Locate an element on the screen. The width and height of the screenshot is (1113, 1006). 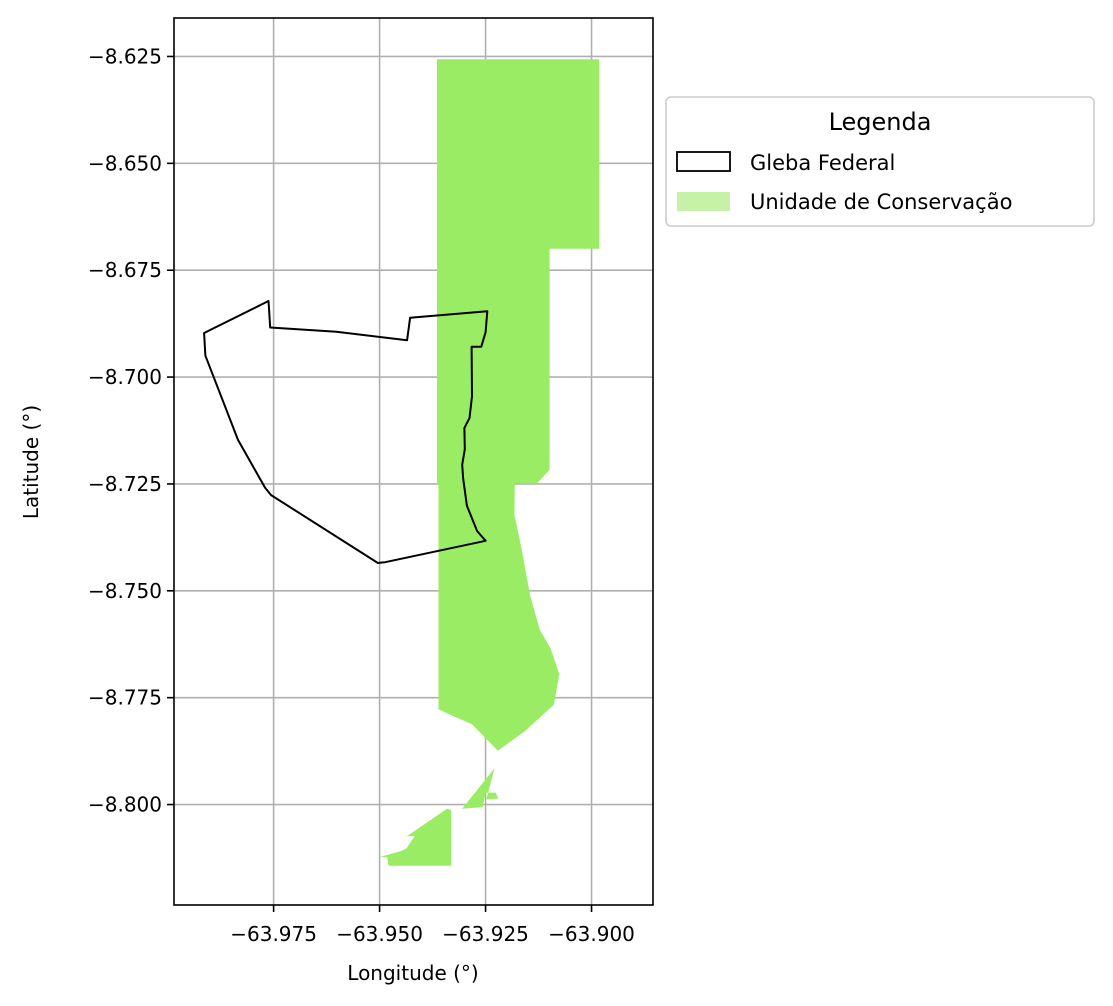
legend-label-unidade-de-conservacao: Unidade de Conservação is located at coordinates (881, 202).